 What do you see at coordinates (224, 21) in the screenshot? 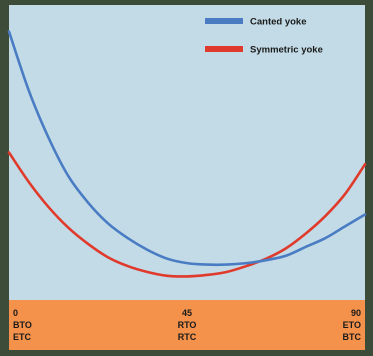
I see `legend-swatch-canted-yoke` at bounding box center [224, 21].